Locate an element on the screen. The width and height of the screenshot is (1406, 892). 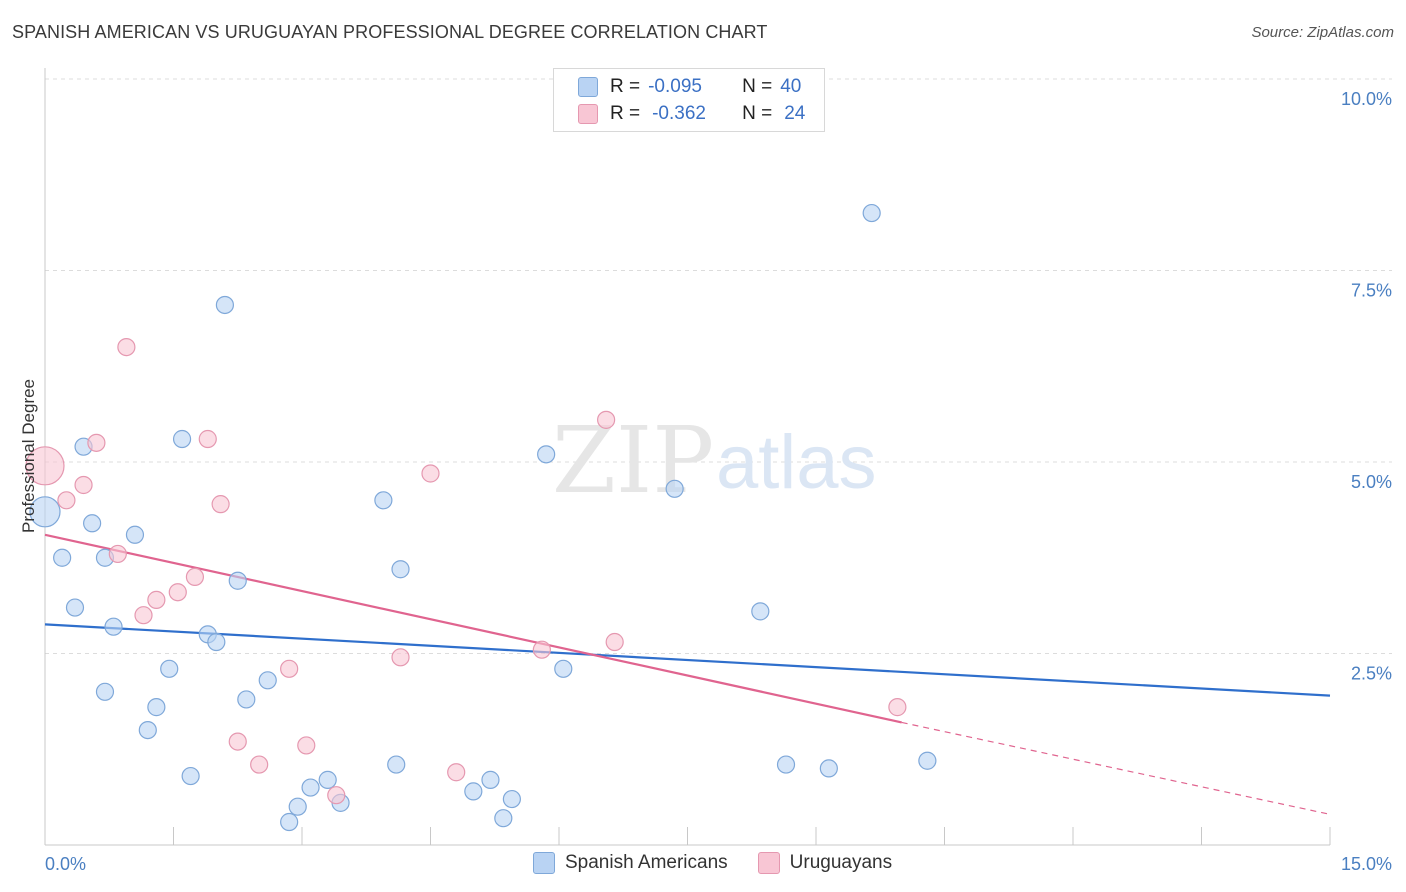
legend-row-uruguayans: R = -0.362 N = 24 is located at coordinates (691, 114).